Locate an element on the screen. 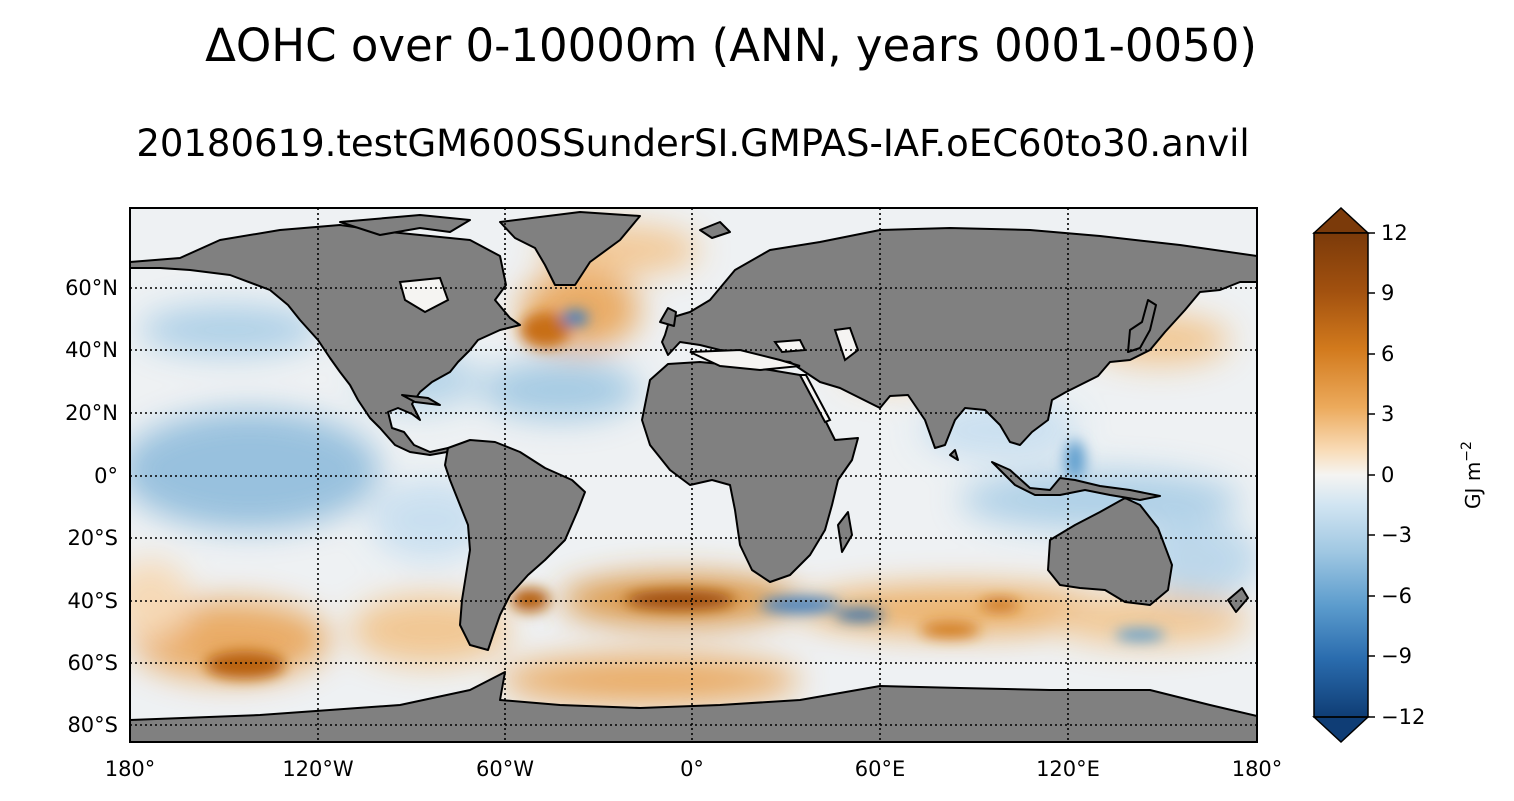  greenland-landmass is located at coordinates (570, 248).